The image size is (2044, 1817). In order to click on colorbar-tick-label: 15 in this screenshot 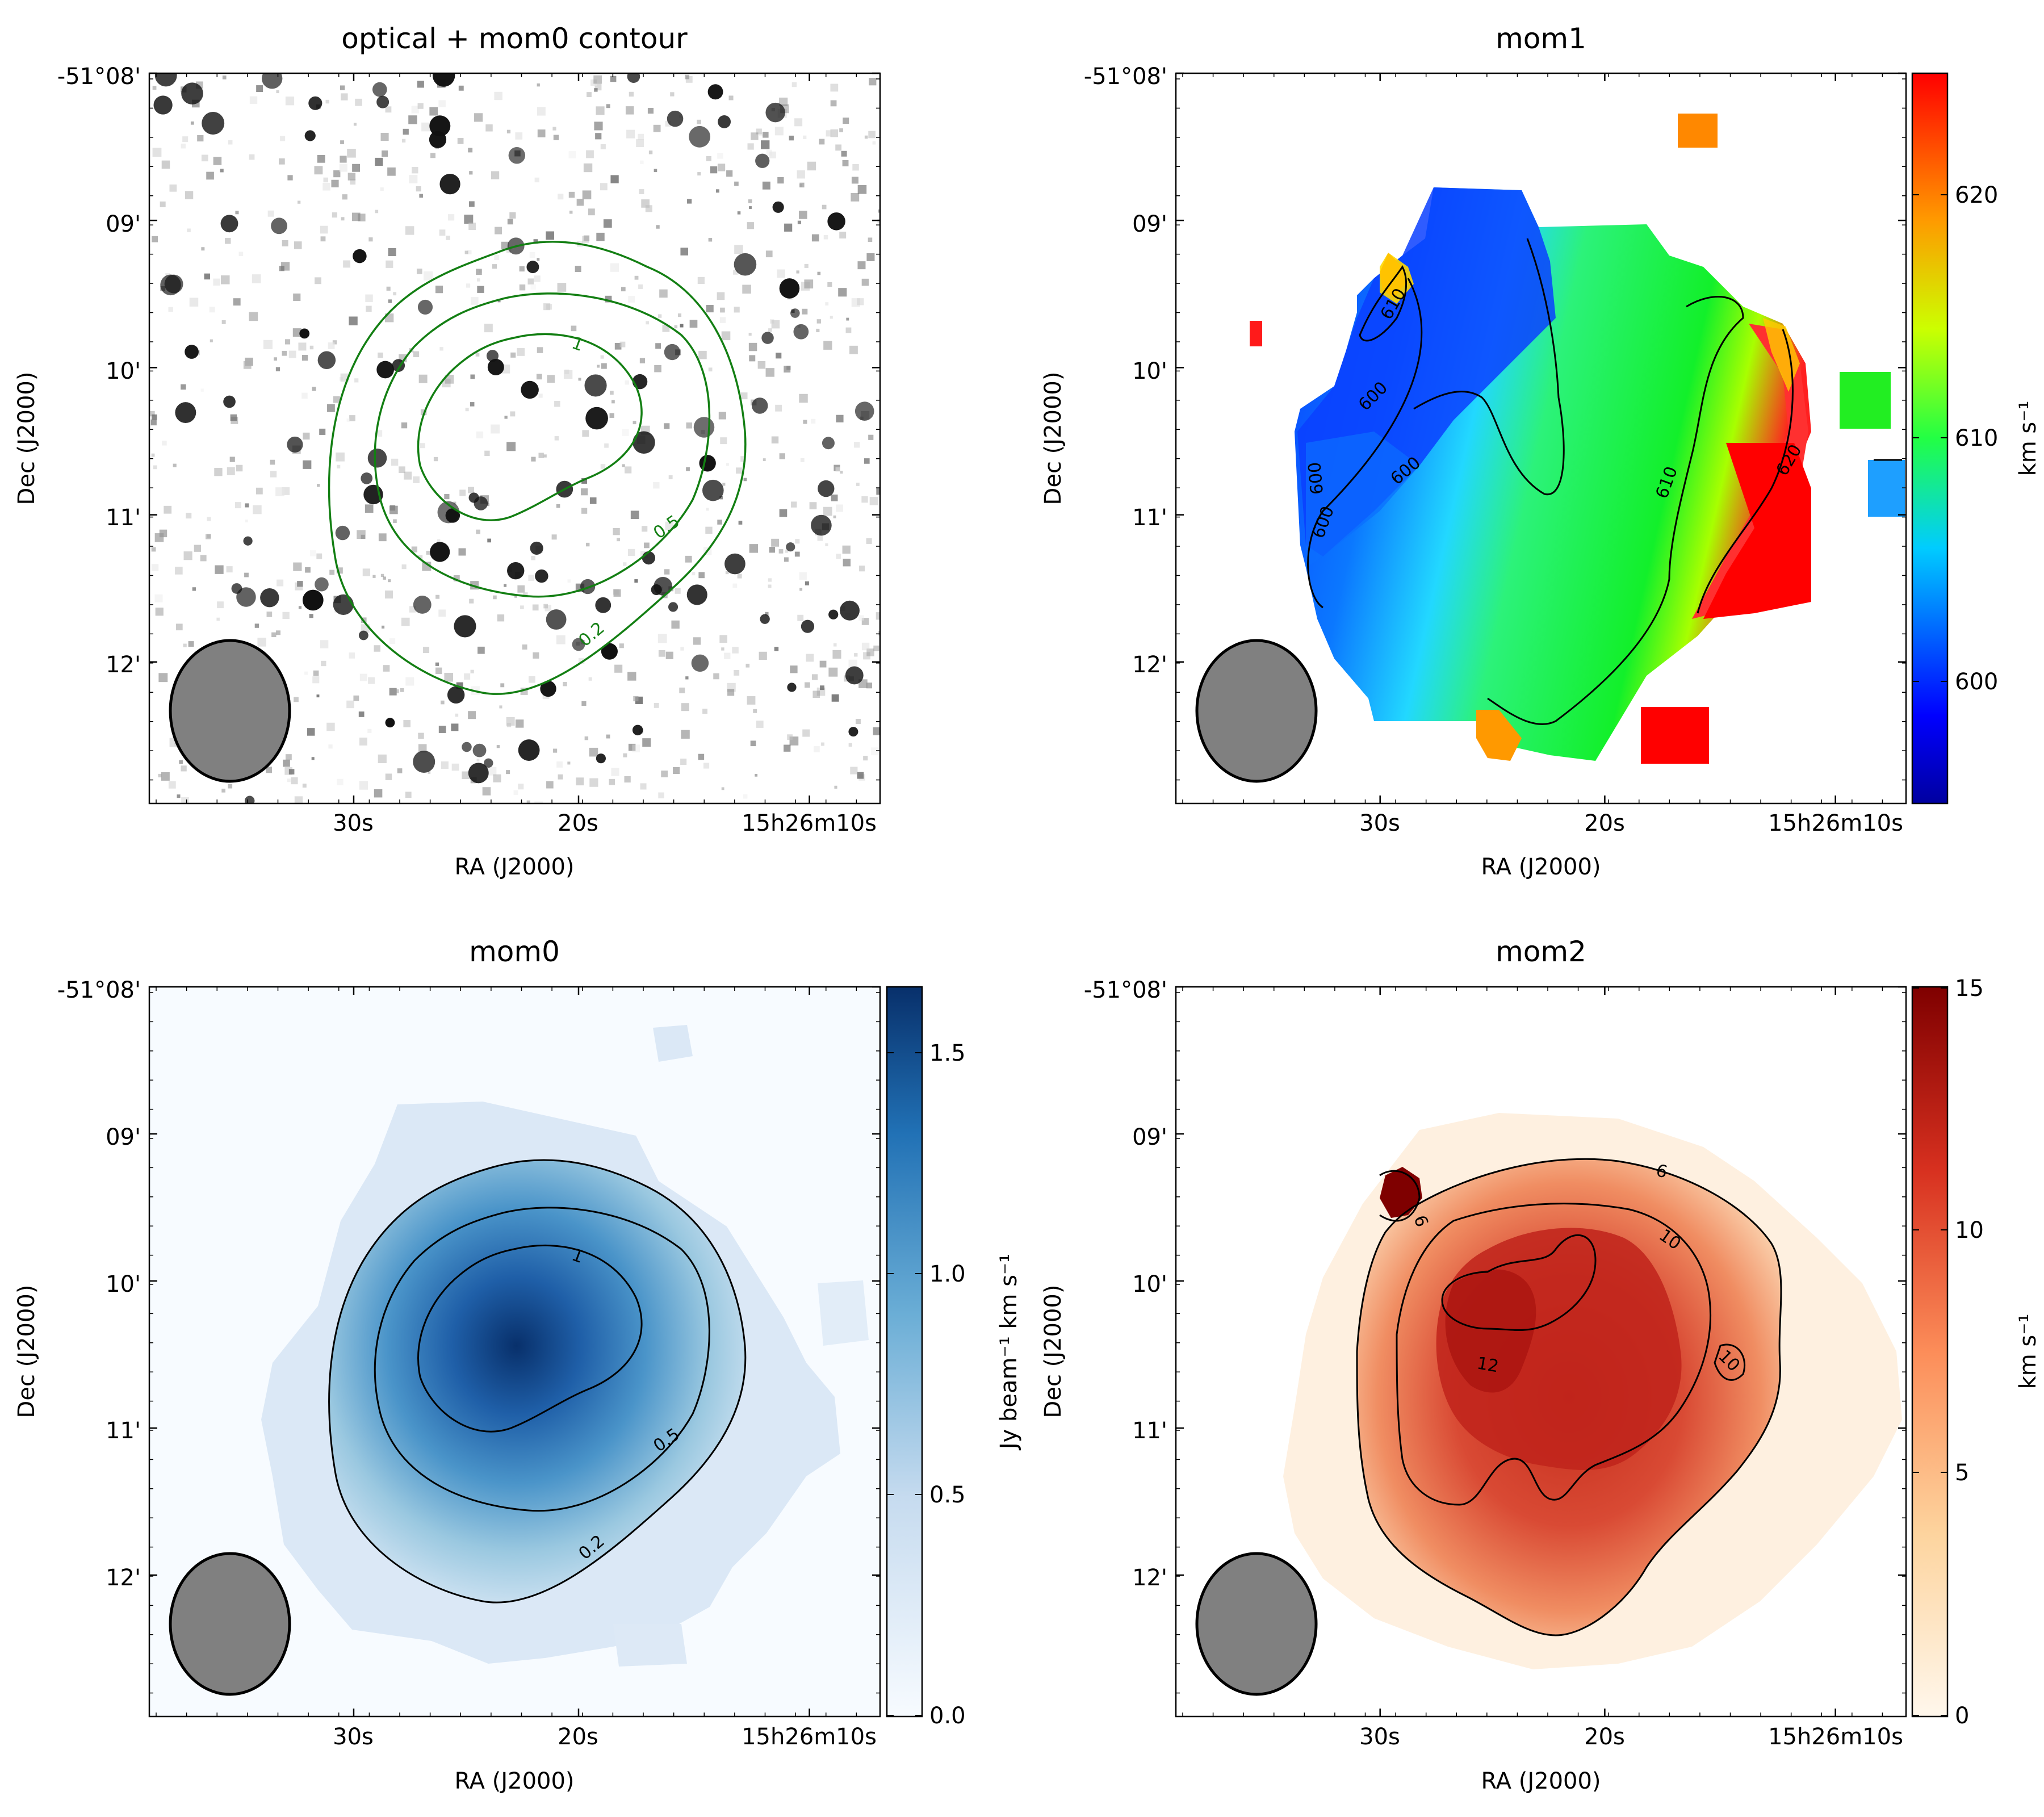, I will do `click(1970, 989)`.